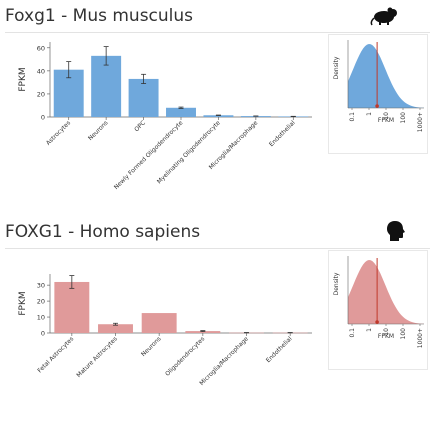 The height and width of the screenshot is (433, 433). Describe the element at coordinates (149, 155) in the screenshot. I see `x-tick-label: Newly Formed Oligodendrocyte` at that location.